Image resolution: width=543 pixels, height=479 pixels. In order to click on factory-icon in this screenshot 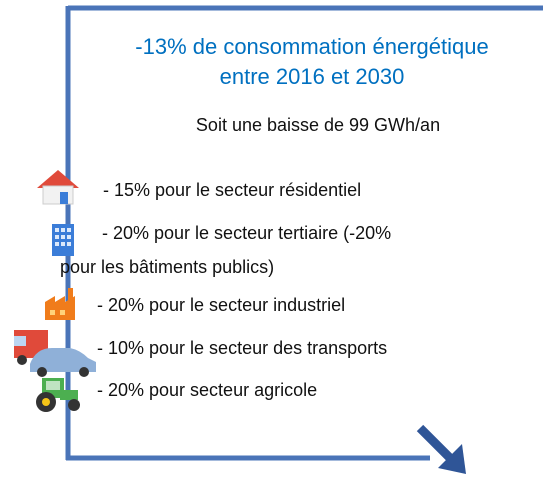, I will do `click(60, 304)`.